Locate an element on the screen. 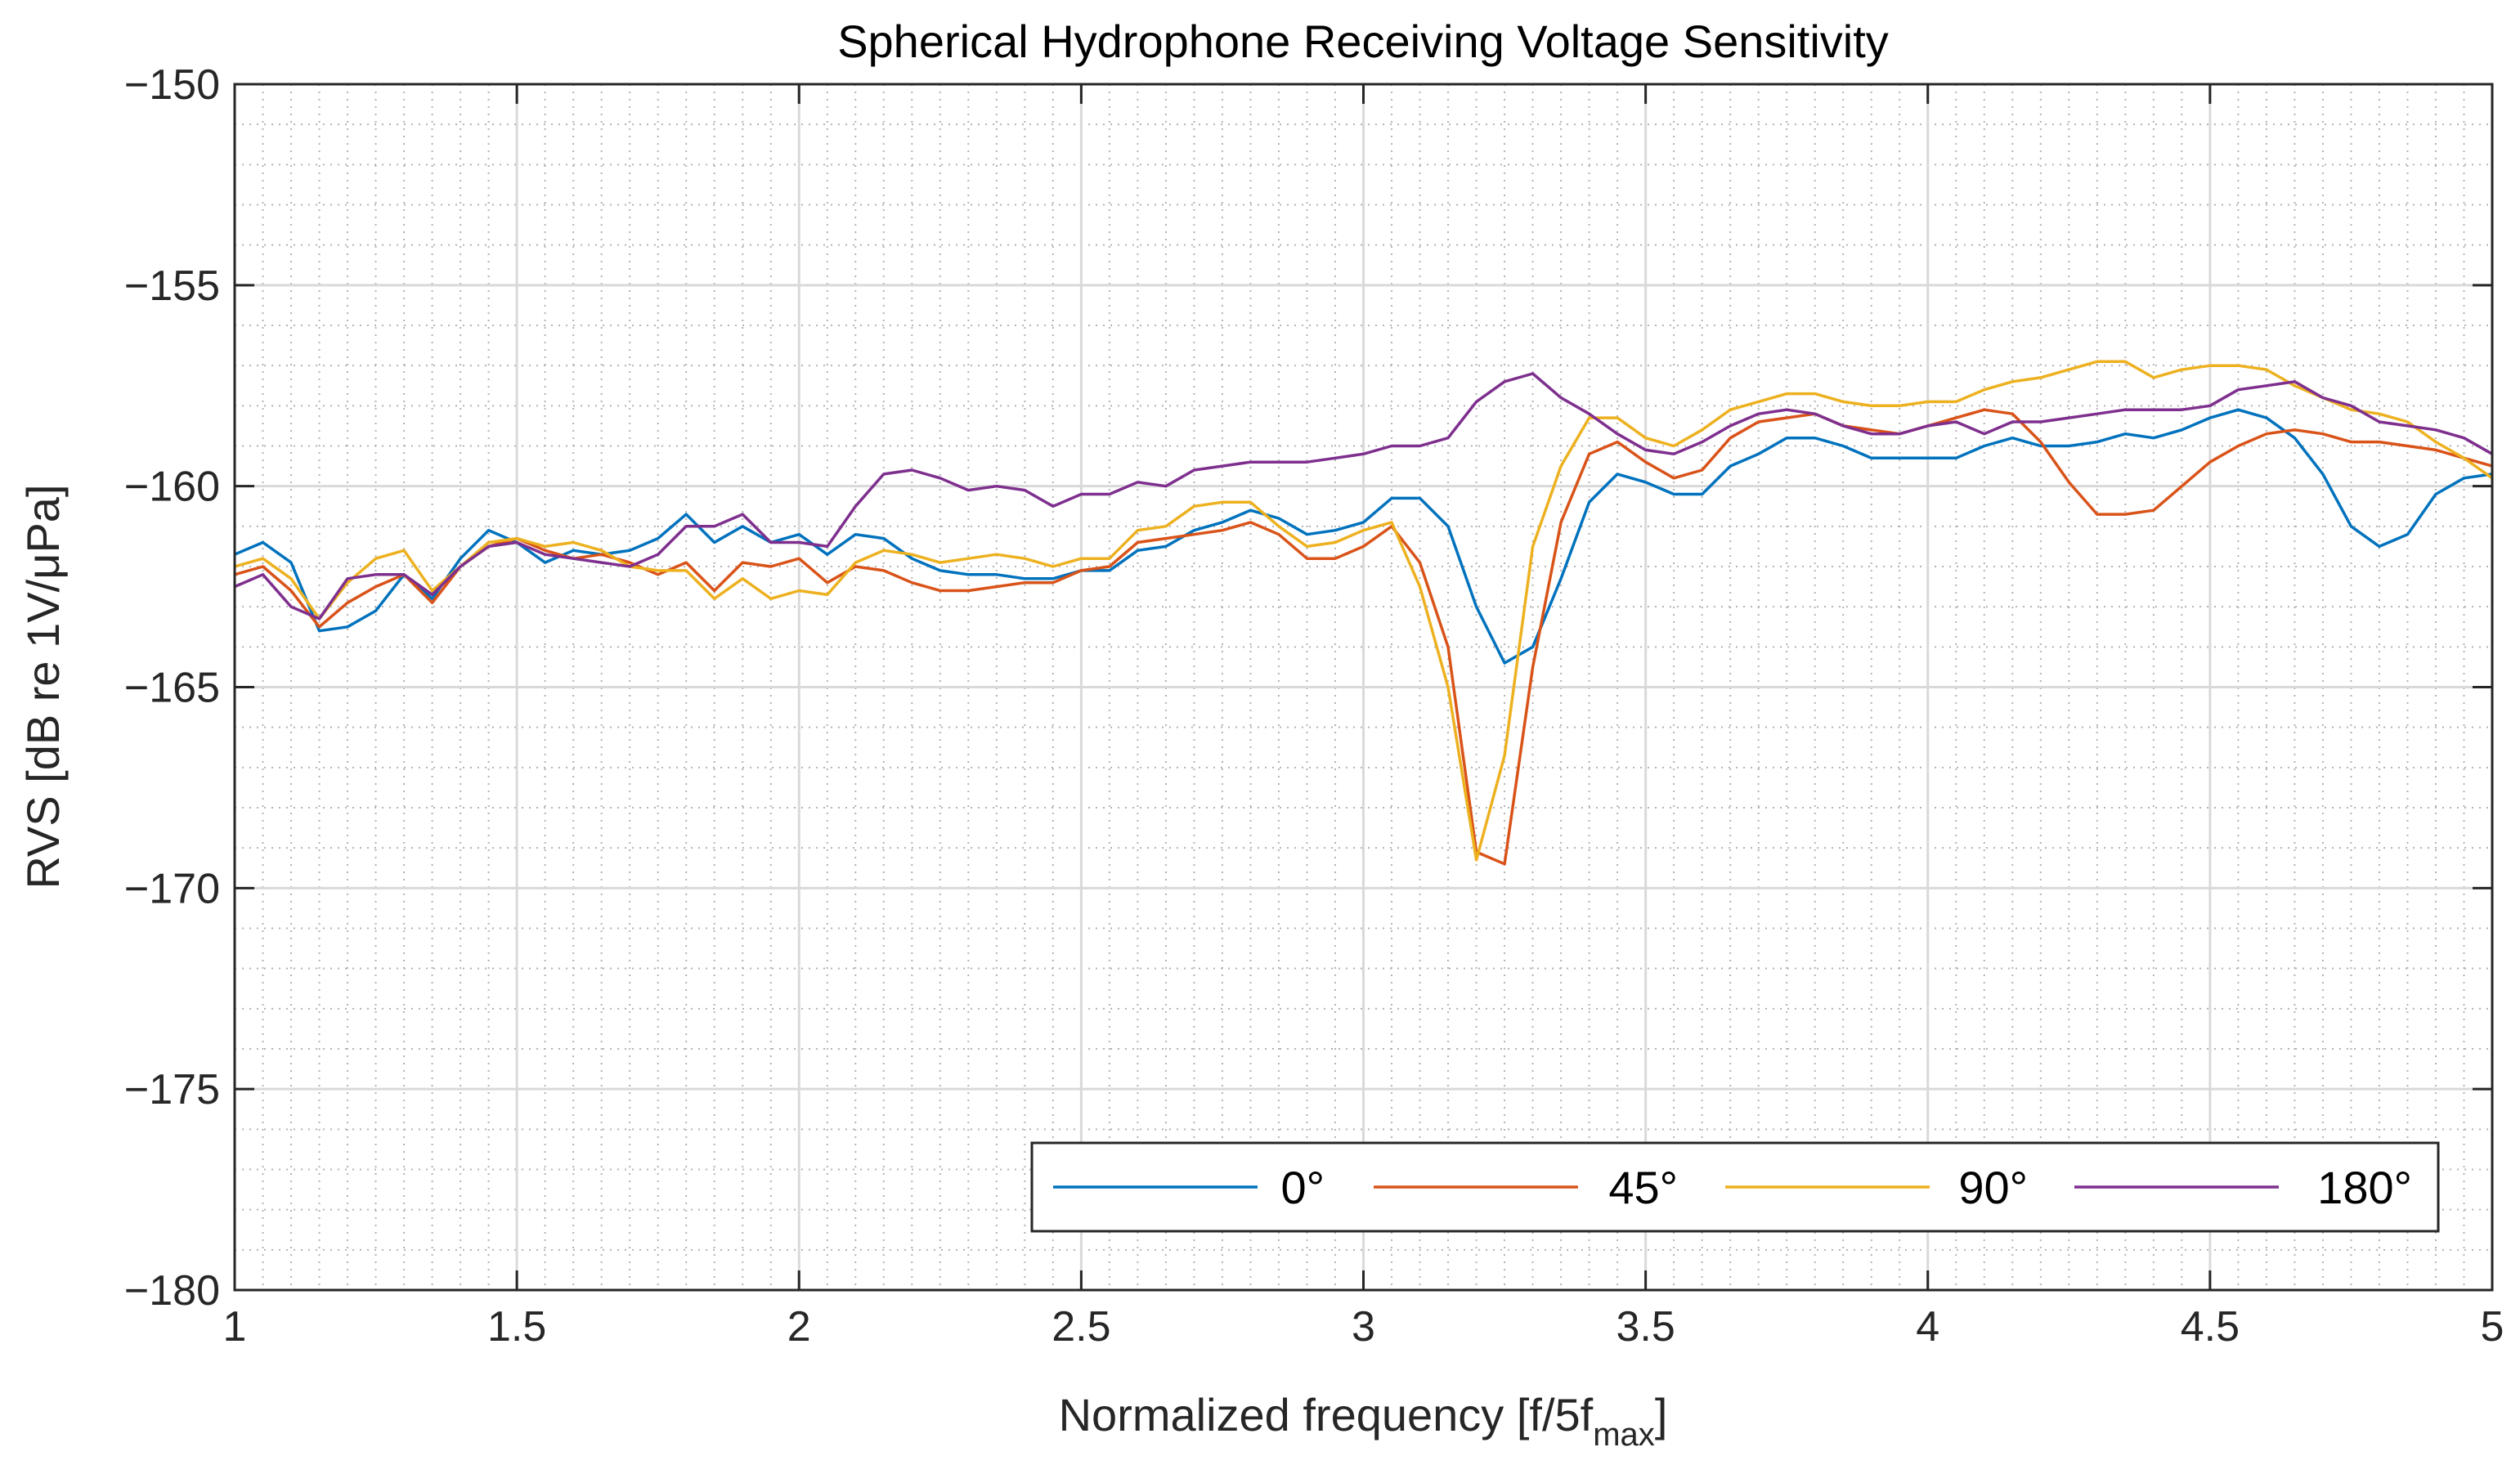 The image size is (2520, 1474). y-tick-label: −150 is located at coordinates (172, 85).